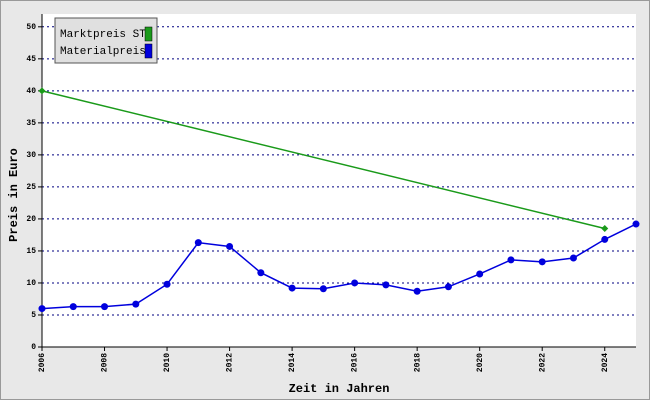 The width and height of the screenshot is (650, 400). I want to click on y-tick-label: 15, so click(31, 251).